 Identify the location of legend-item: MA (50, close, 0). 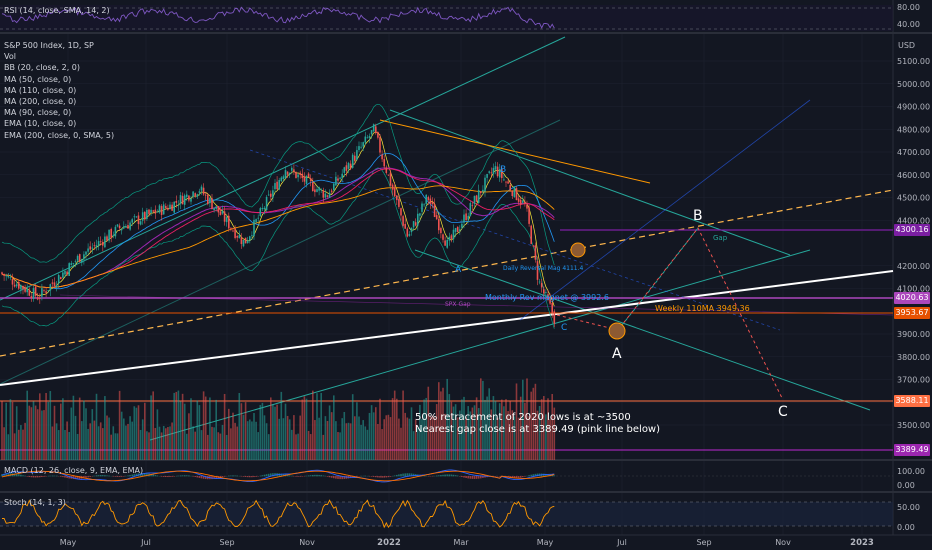
(38, 79).